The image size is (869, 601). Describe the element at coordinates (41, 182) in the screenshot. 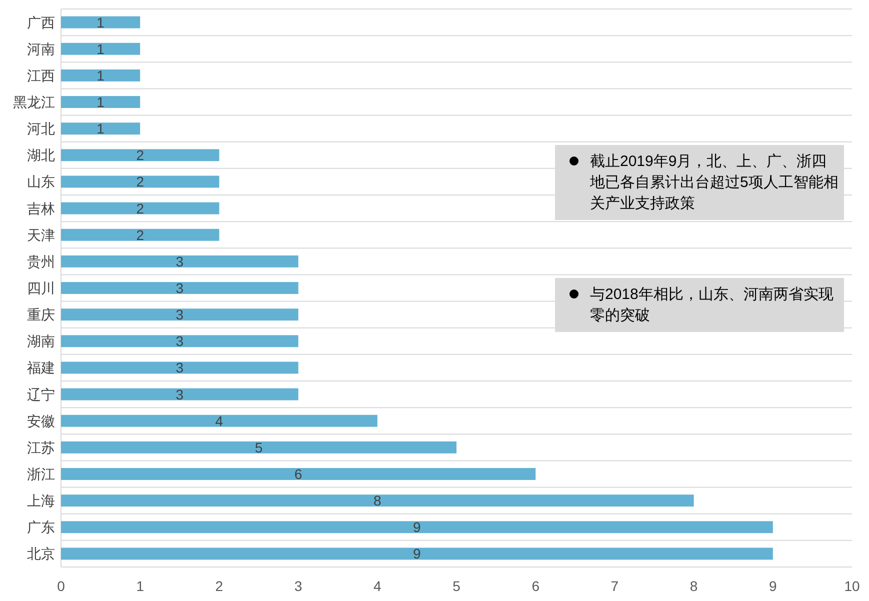

I see `y-tick-label: 山东` at that location.